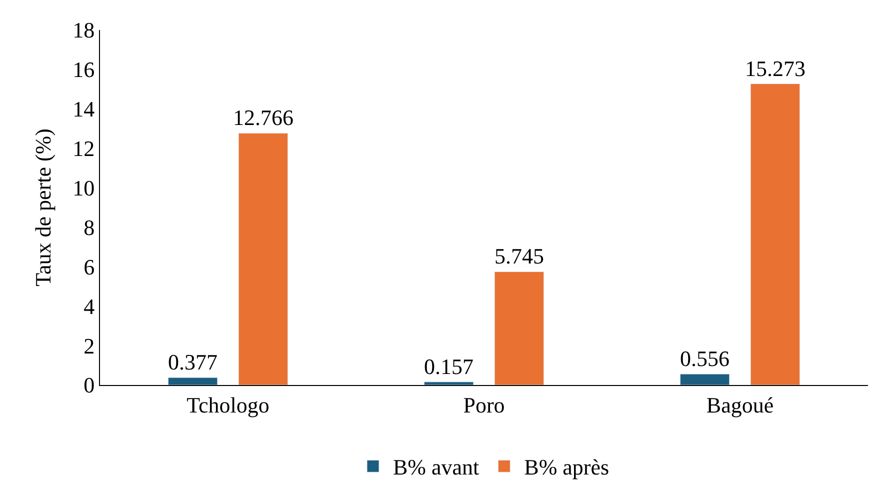  I want to click on y-tick-label: 14, so click(83, 109).